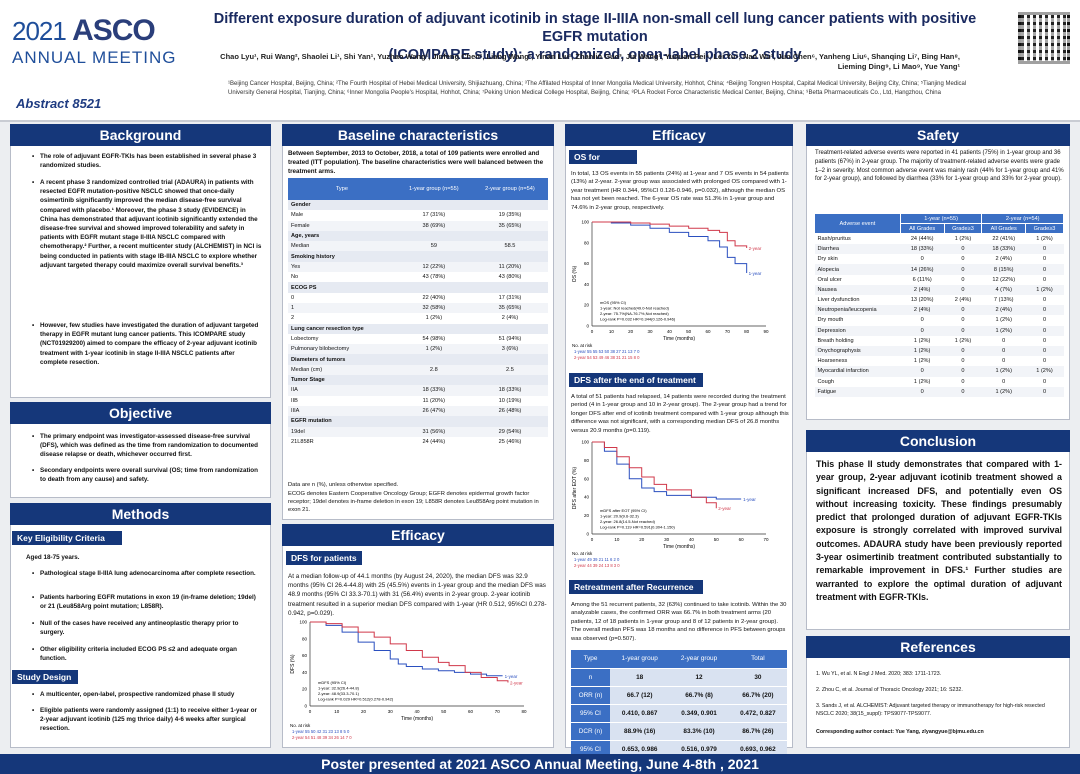 The image size is (1080, 774). I want to click on chart-background, so click(680, 504).